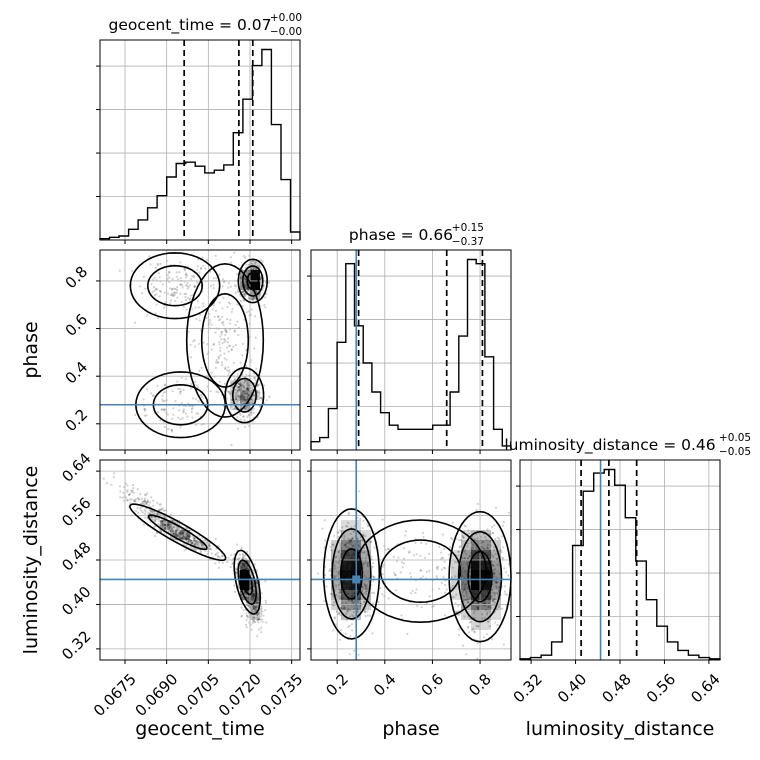 Image resolution: width=760 pixels, height=760 pixels. Describe the element at coordinates (76, 467) in the screenshot. I see `y-tick-label: 0.64` at that location.